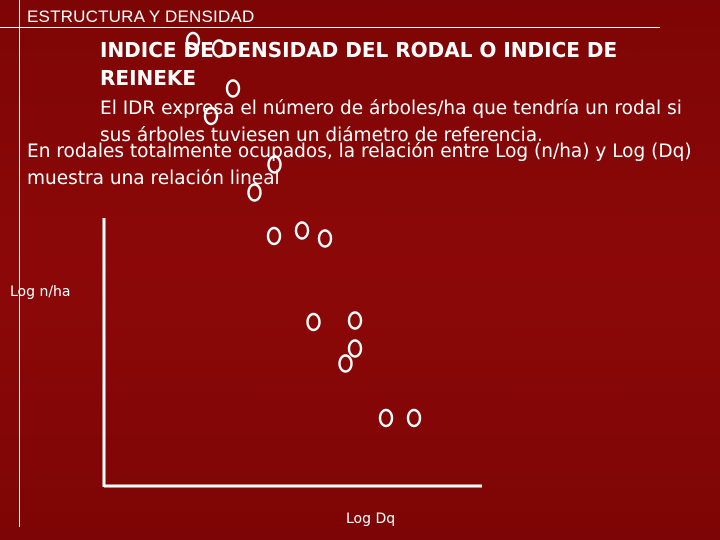  I want to click on x-axis-label: Log Dq, so click(371, 519).